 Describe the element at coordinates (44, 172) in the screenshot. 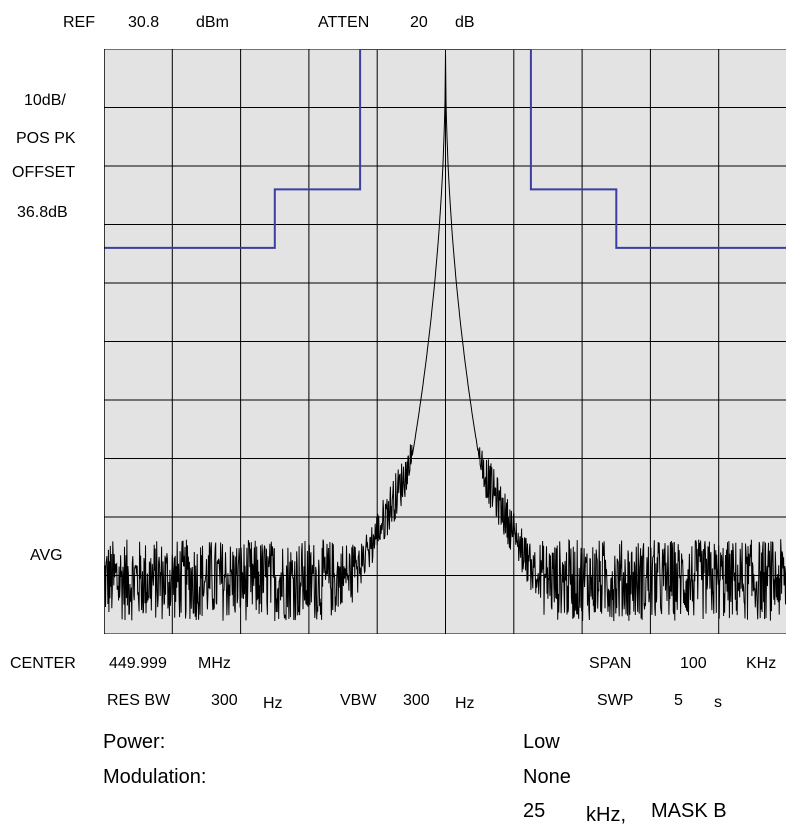

I see `offset-label: OFFSET` at that location.